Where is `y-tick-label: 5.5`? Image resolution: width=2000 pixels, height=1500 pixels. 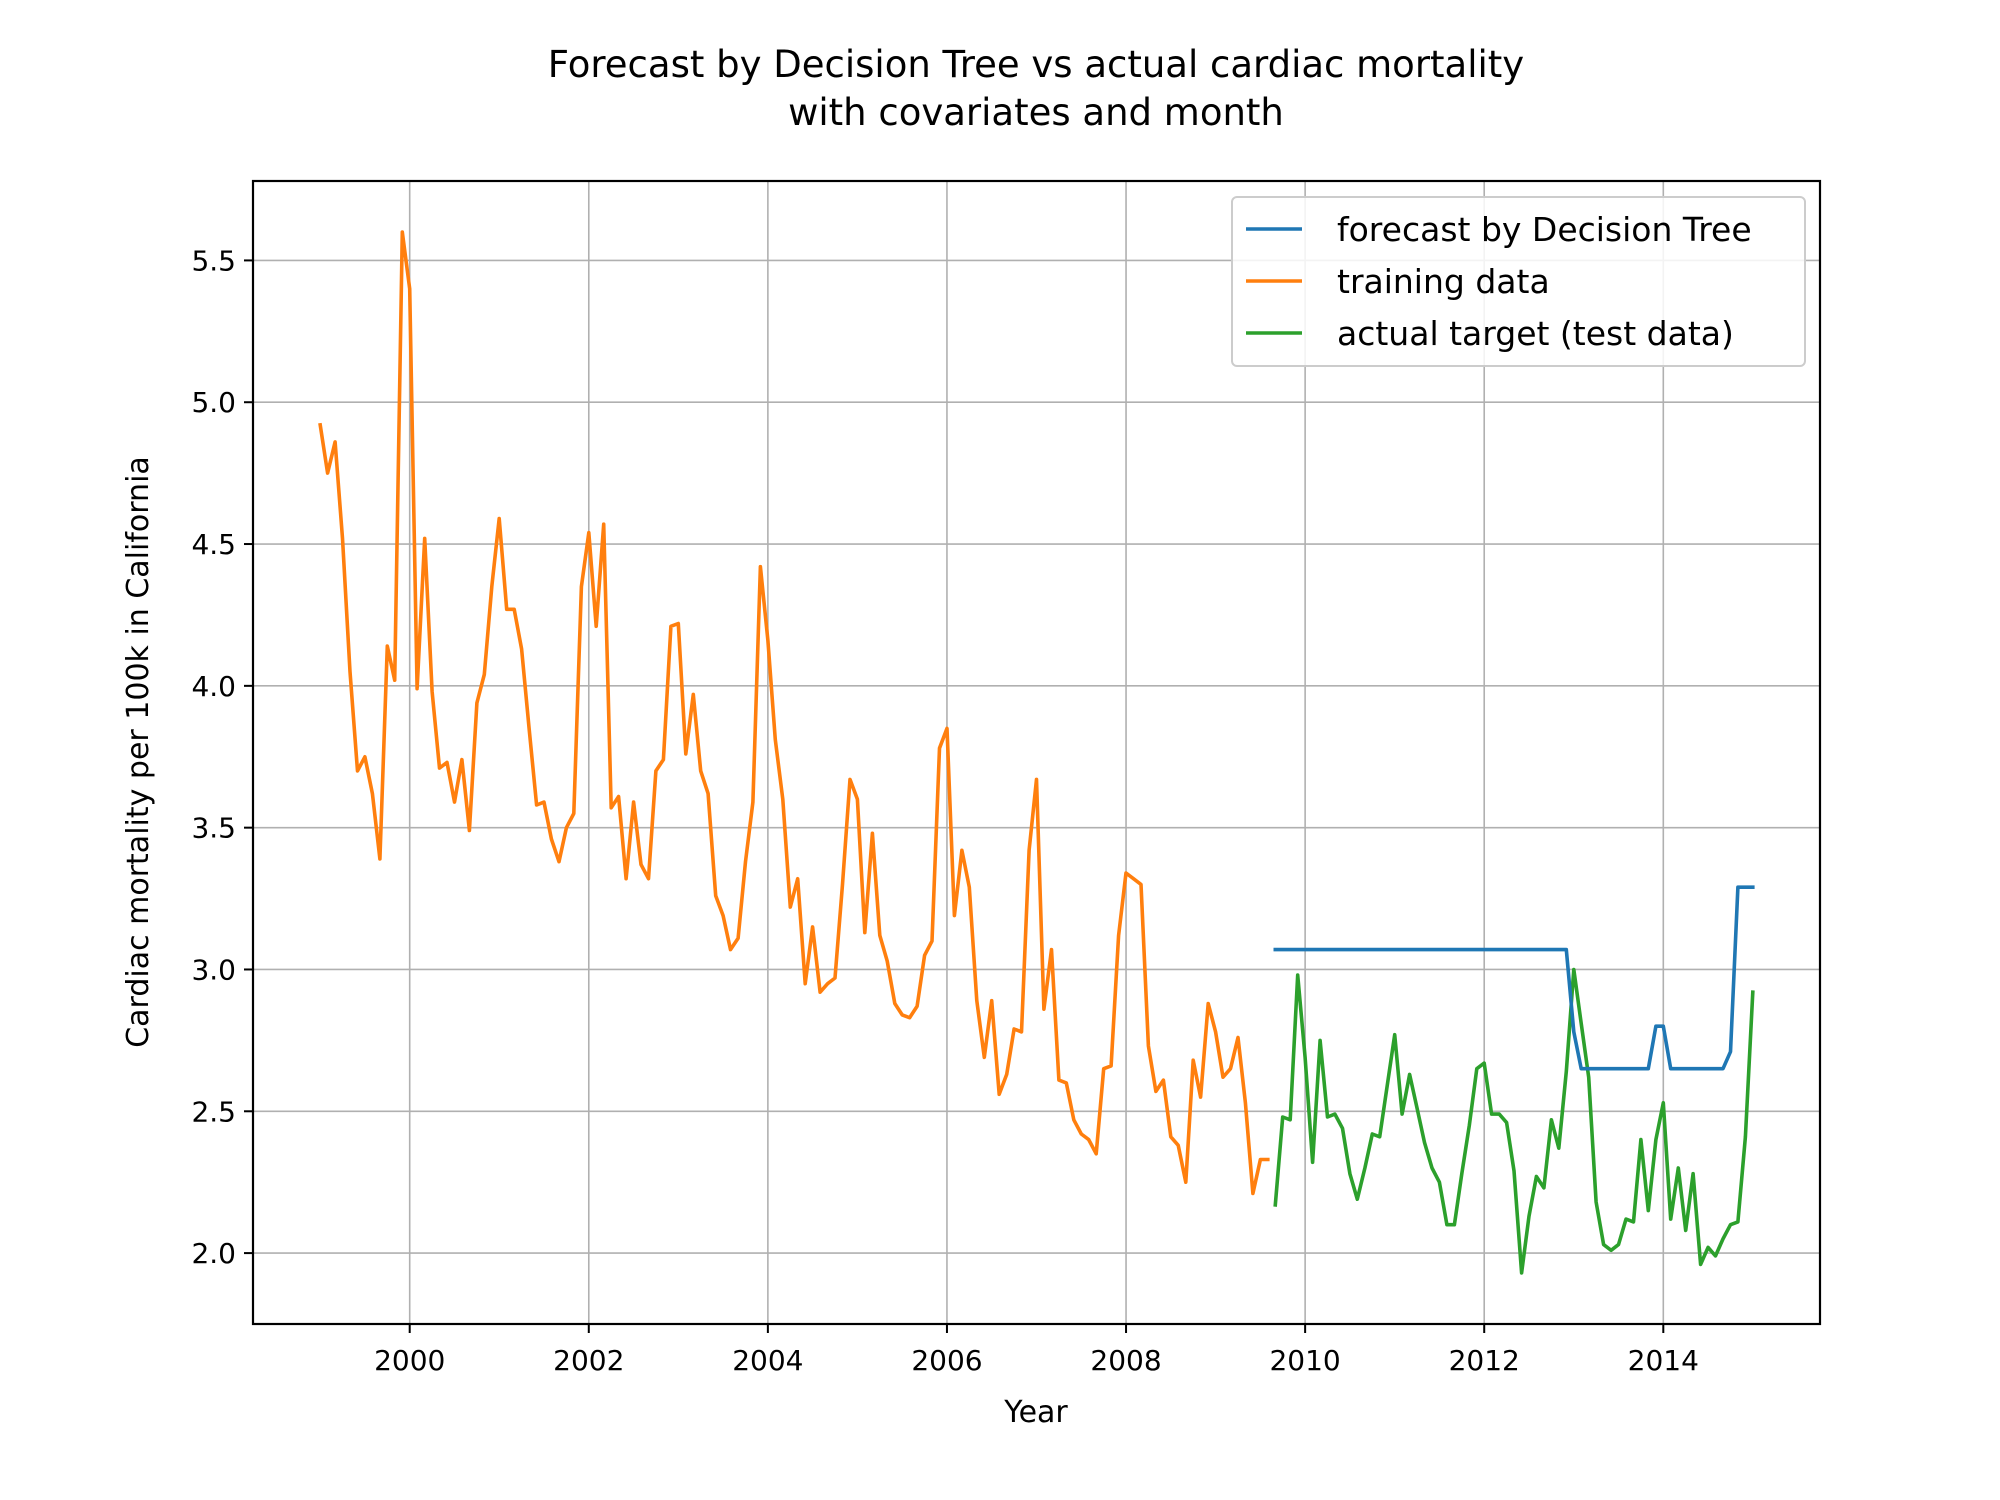
y-tick-label: 5.5 is located at coordinates (213, 260).